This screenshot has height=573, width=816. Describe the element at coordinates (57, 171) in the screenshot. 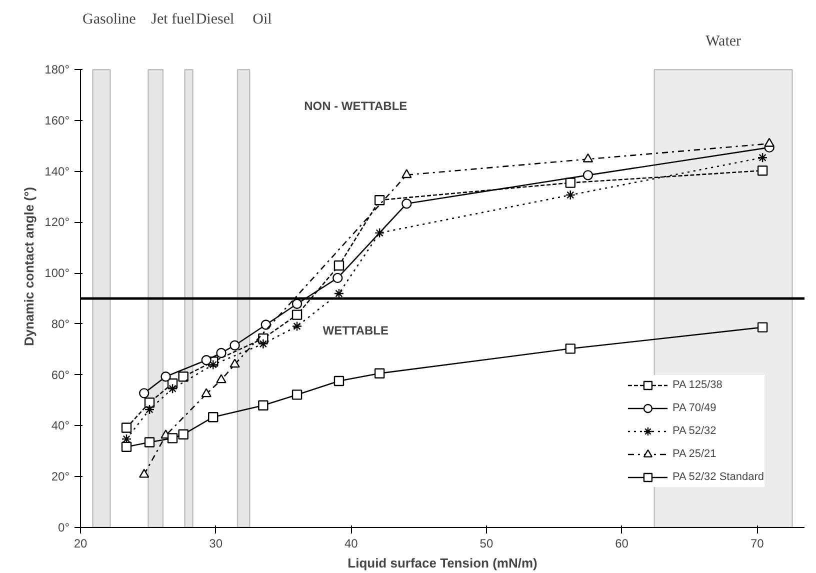

I see `y-tick-label: 140°` at that location.